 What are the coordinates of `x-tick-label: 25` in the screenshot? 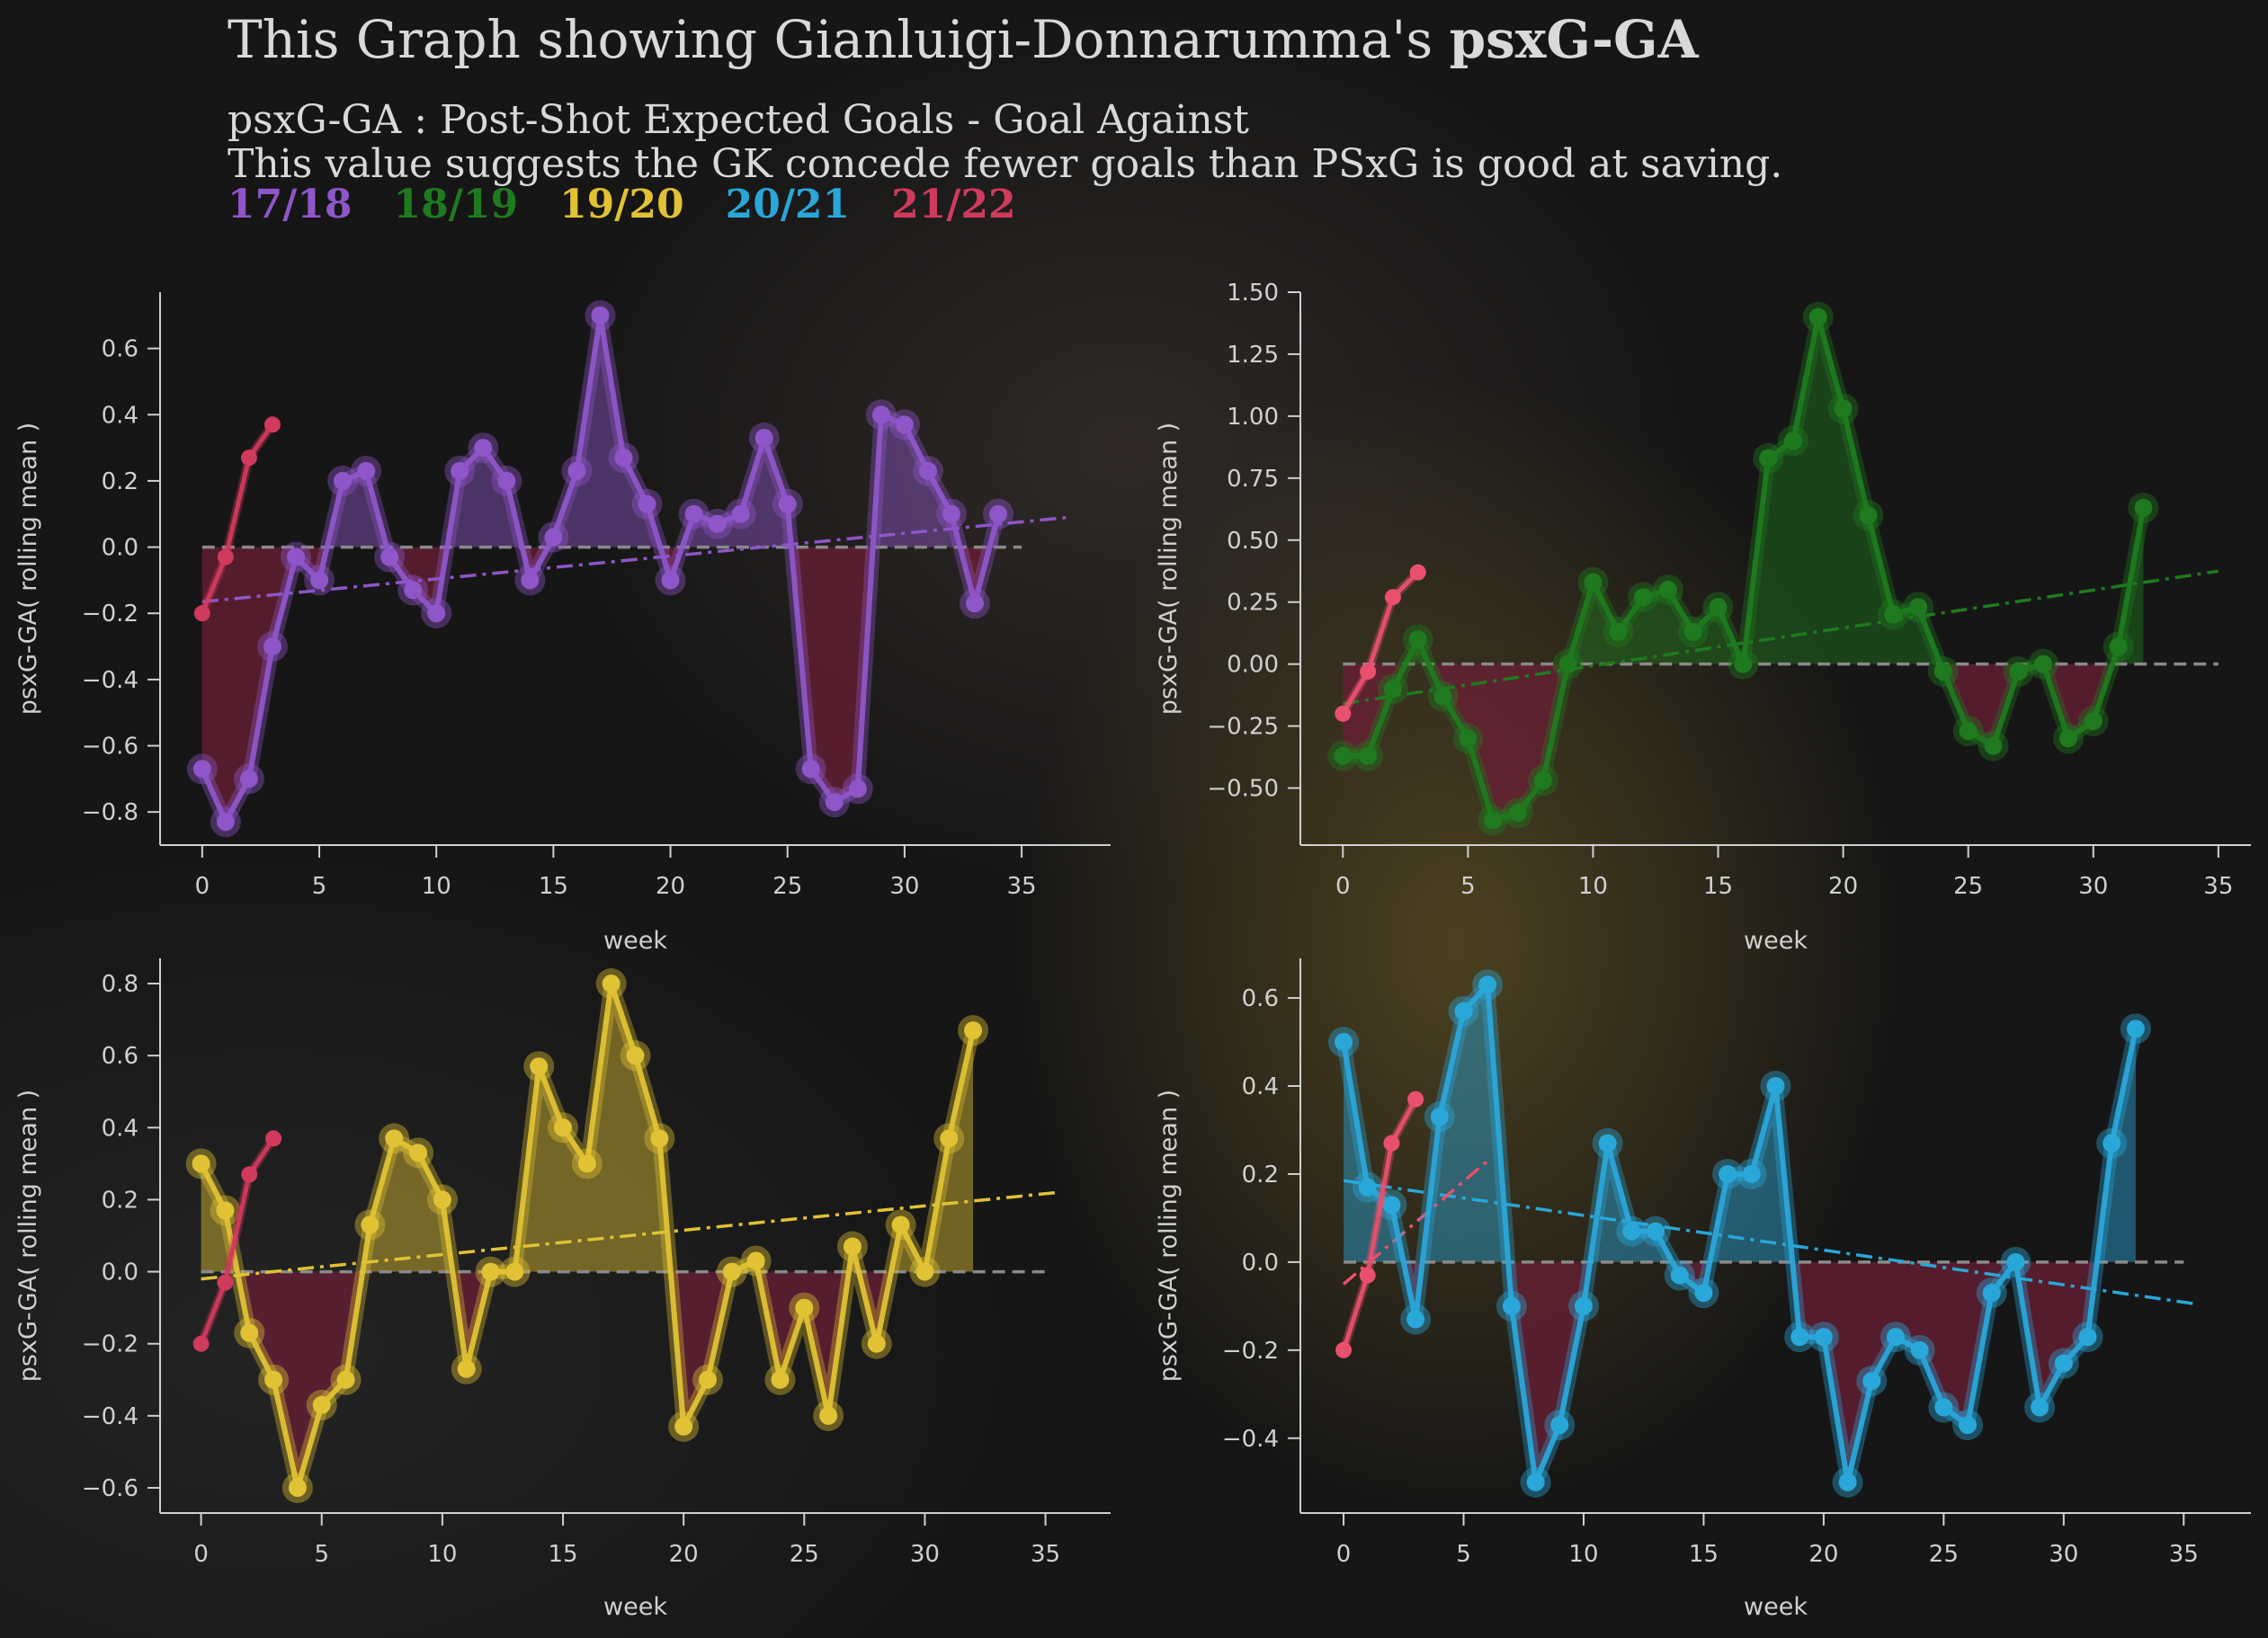 It's located at (804, 1554).